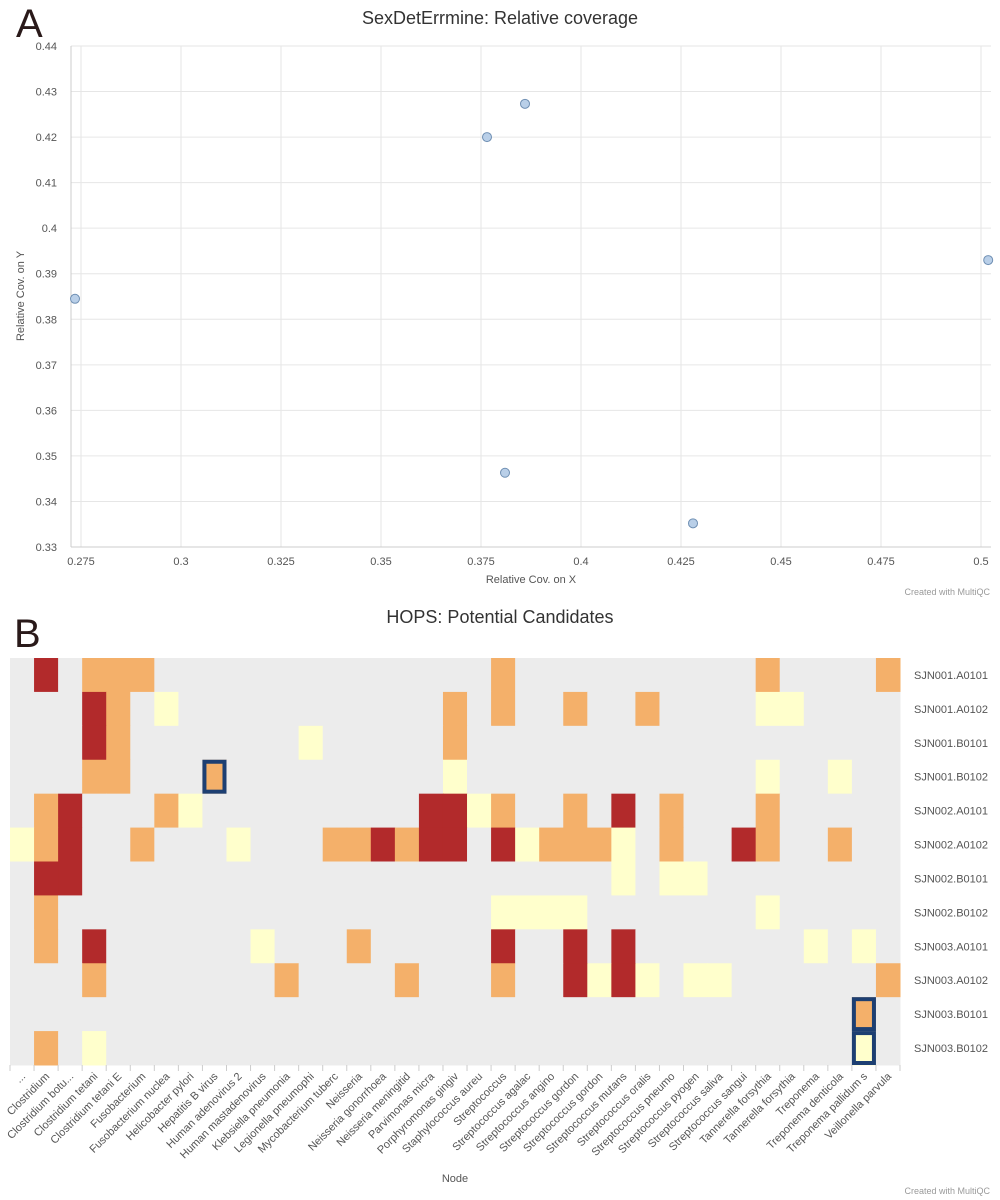  What do you see at coordinates (951, 1049) in the screenshot?
I see `row-label: SJN003.B0102` at bounding box center [951, 1049].